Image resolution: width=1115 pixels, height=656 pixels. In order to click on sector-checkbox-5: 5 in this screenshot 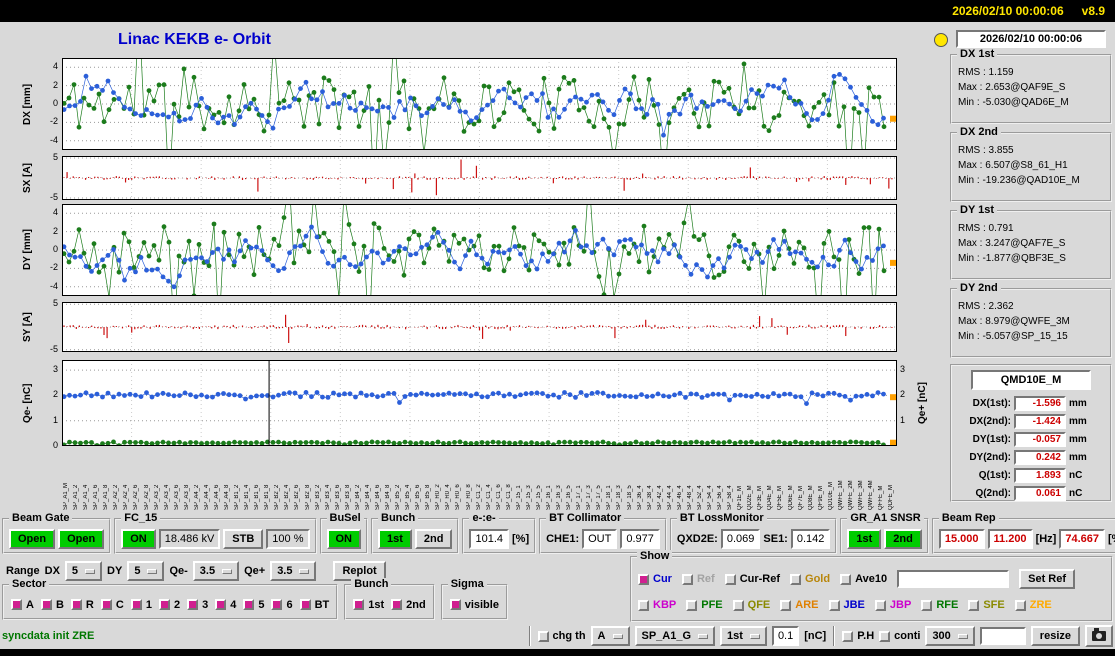, I will do `click(253, 605)`.